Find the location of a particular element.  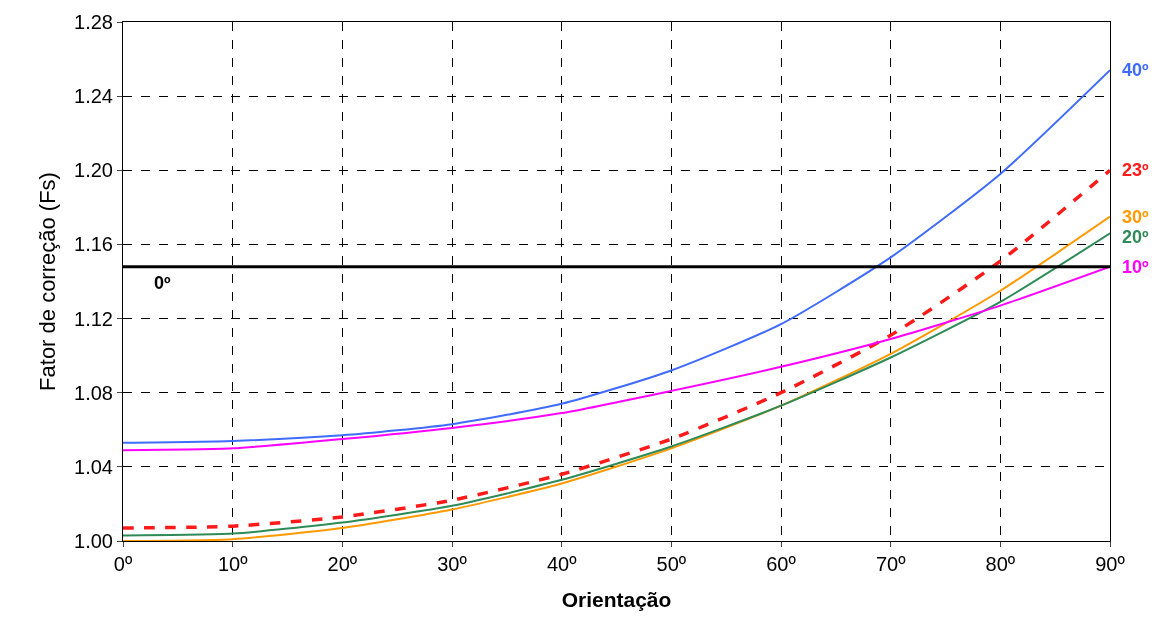

y-tick-label: 1.20 is located at coordinates (93, 170).